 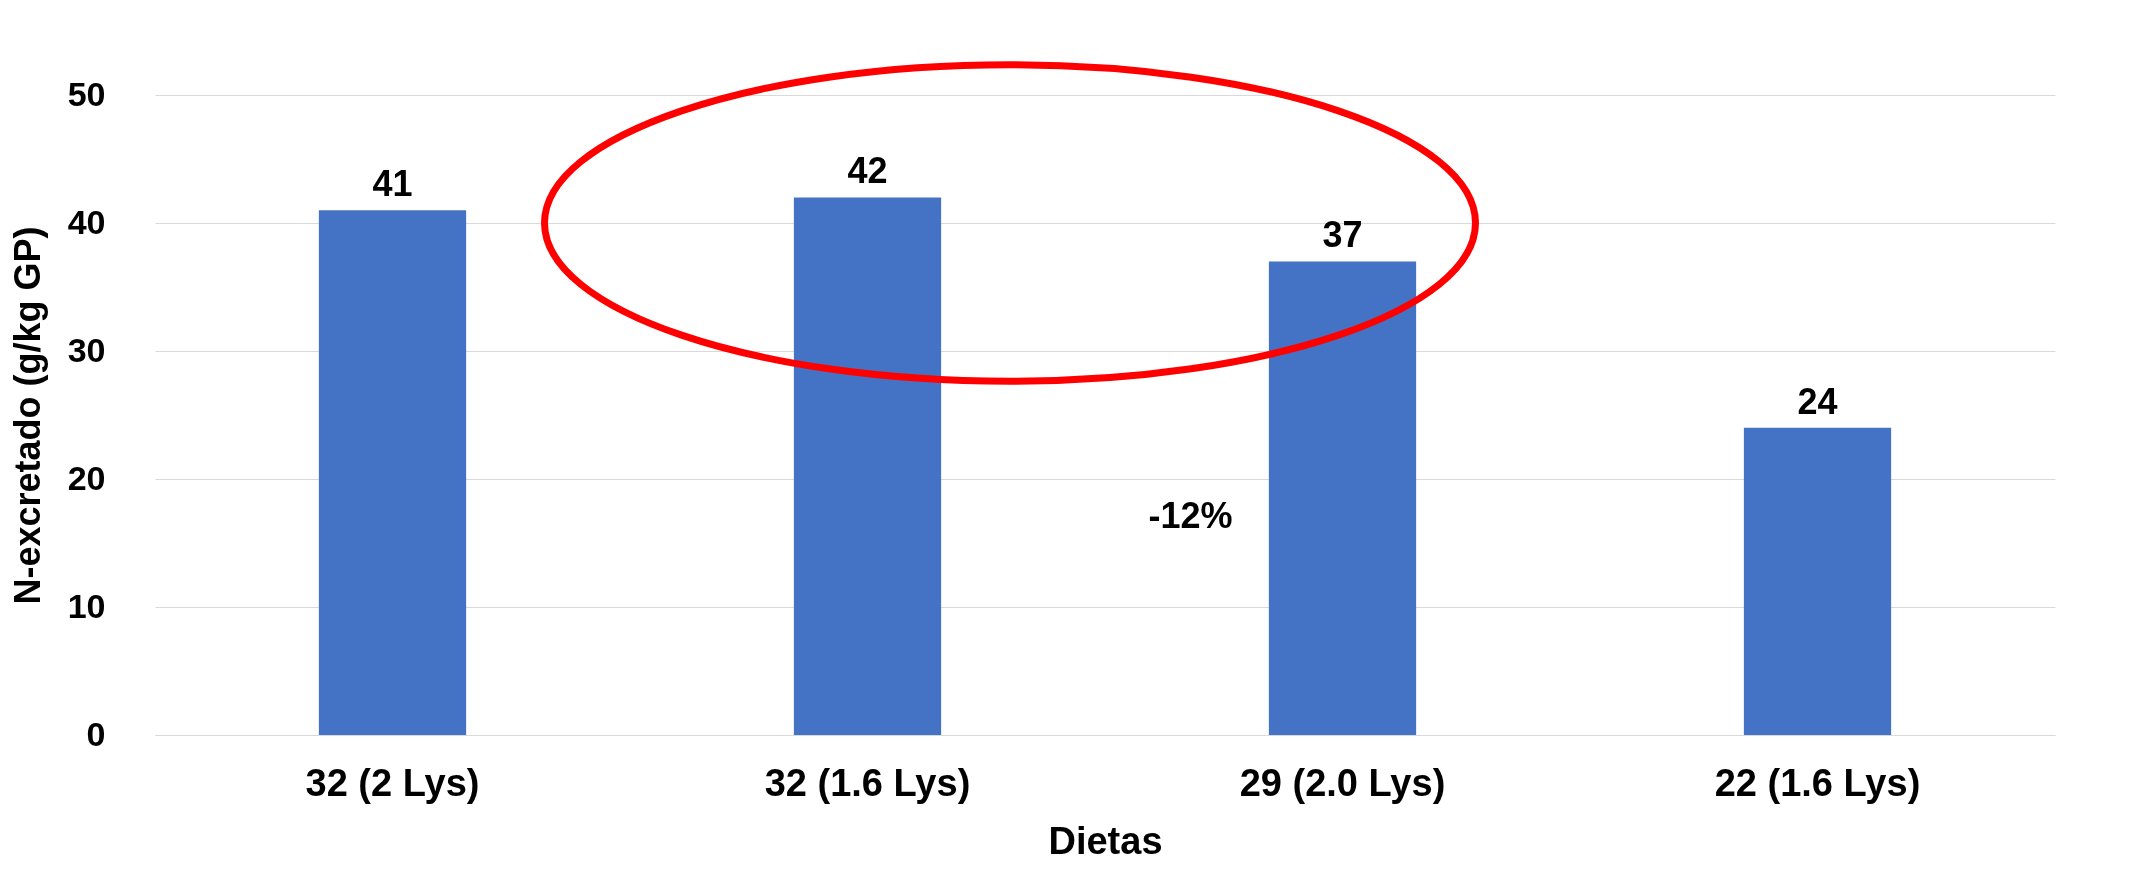 I want to click on y-axis-title: N-excretado (g/kg GP), so click(x=27, y=415).